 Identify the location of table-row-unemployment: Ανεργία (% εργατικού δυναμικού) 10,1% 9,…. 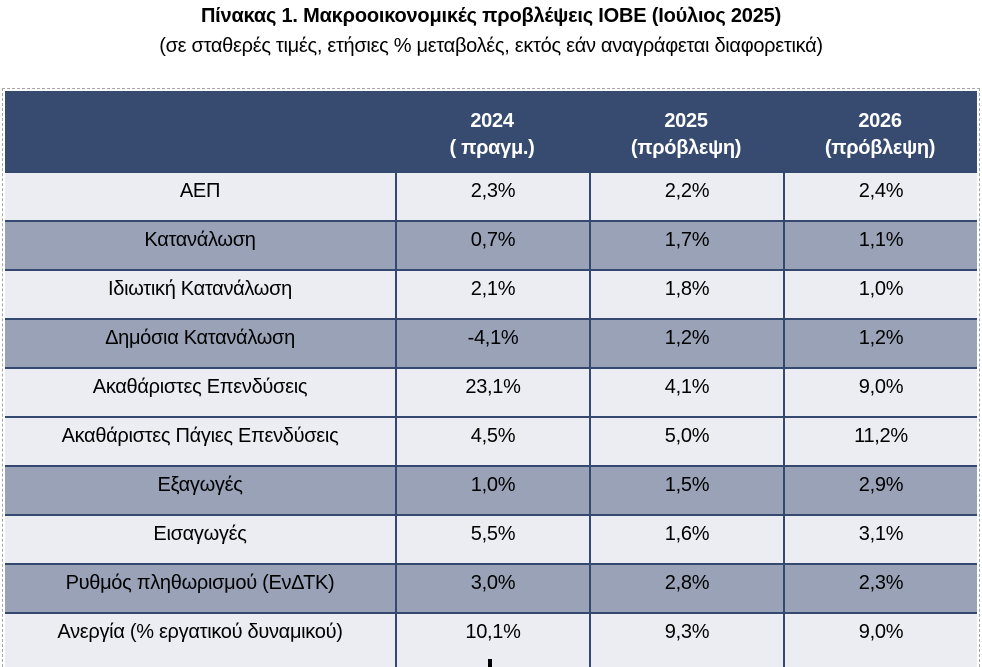
(491, 639).